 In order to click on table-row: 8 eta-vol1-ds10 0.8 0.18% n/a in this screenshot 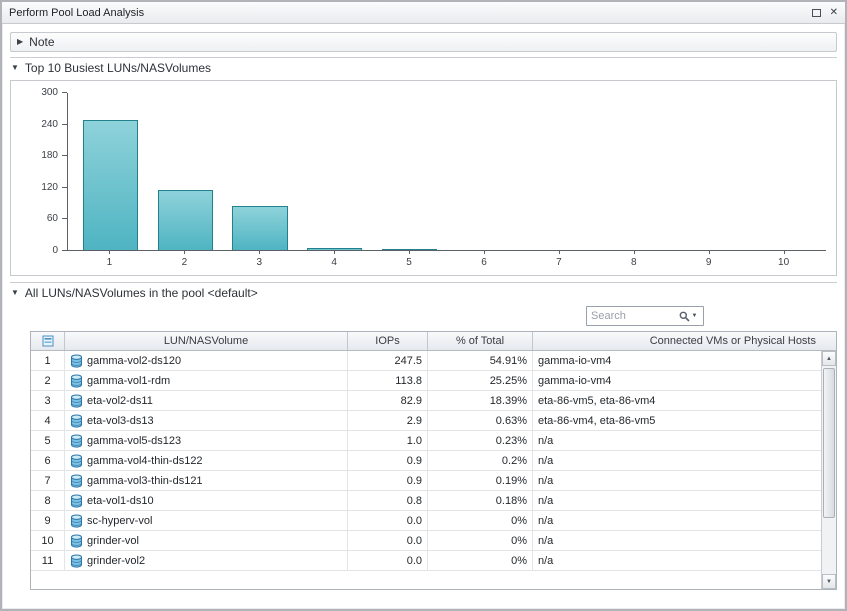, I will do `click(426, 501)`.